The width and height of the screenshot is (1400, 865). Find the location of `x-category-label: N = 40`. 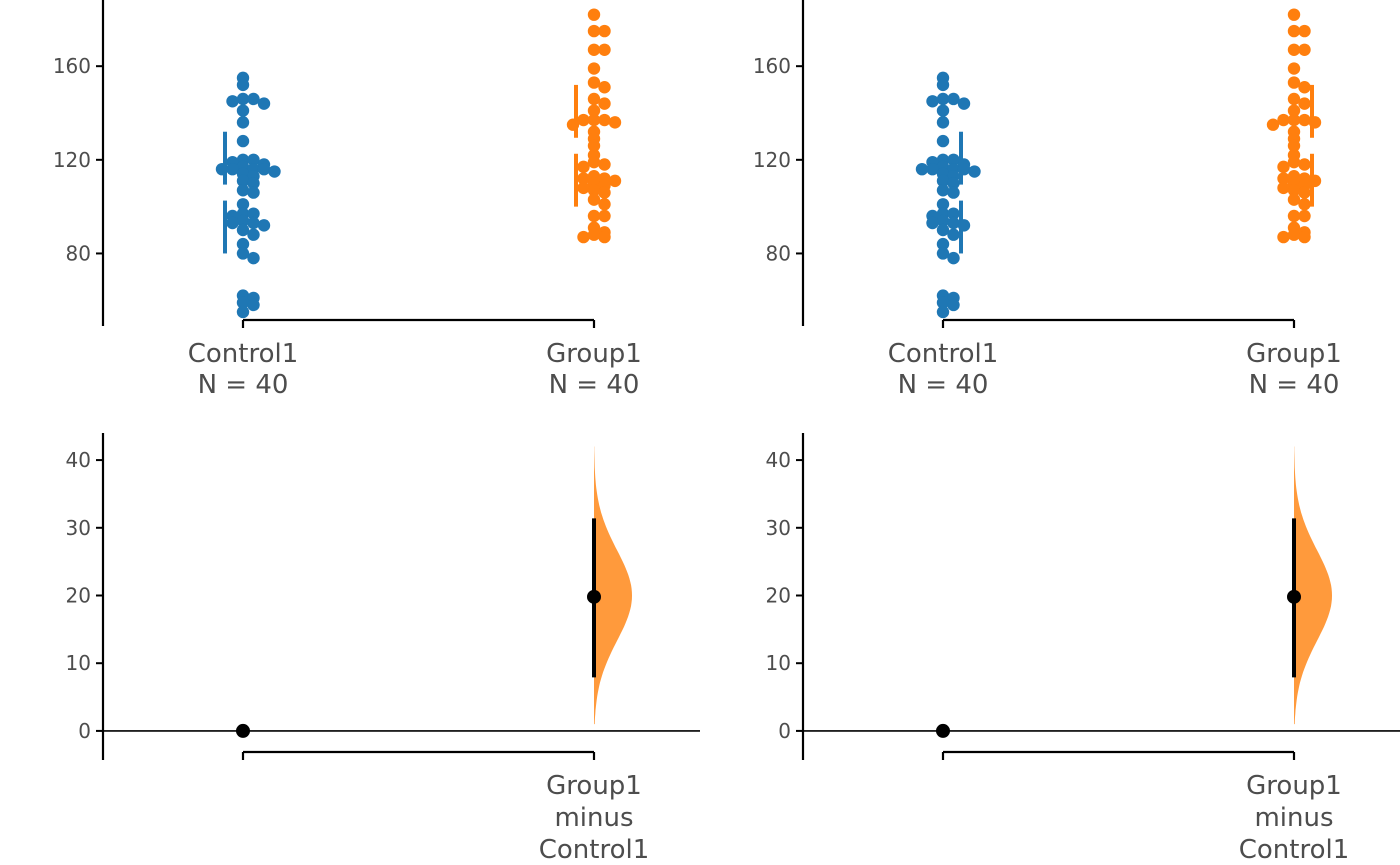

x-category-label: N = 40 is located at coordinates (1294, 385).